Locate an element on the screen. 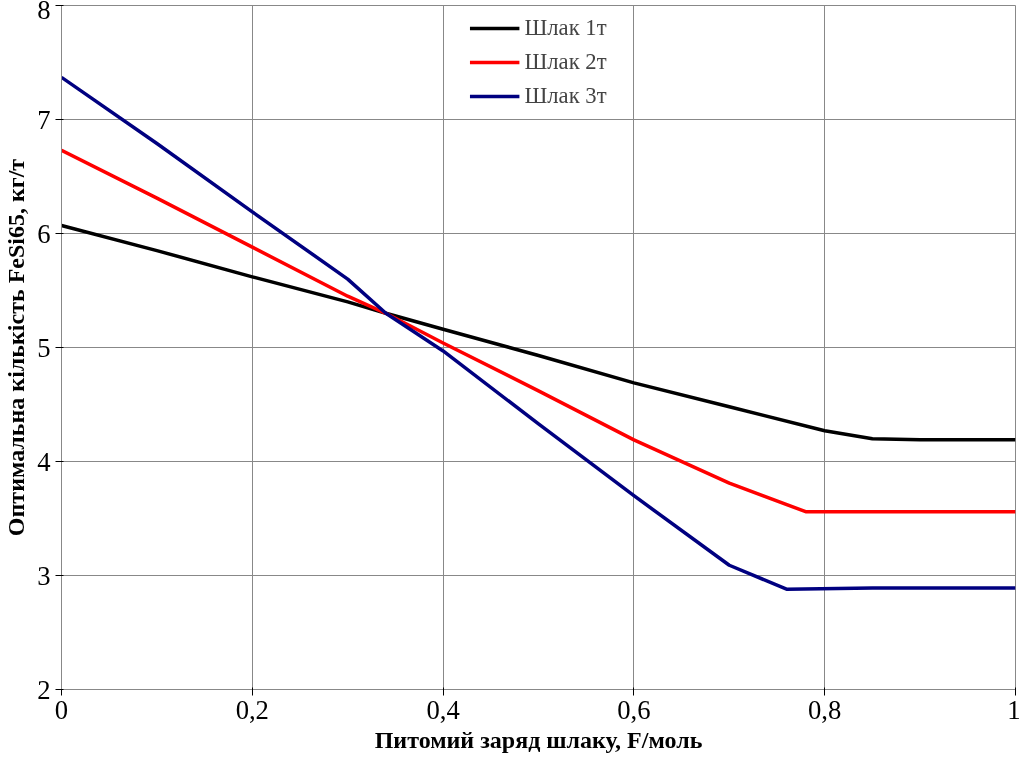  y-tick-label: 7 is located at coordinates (44, 119).